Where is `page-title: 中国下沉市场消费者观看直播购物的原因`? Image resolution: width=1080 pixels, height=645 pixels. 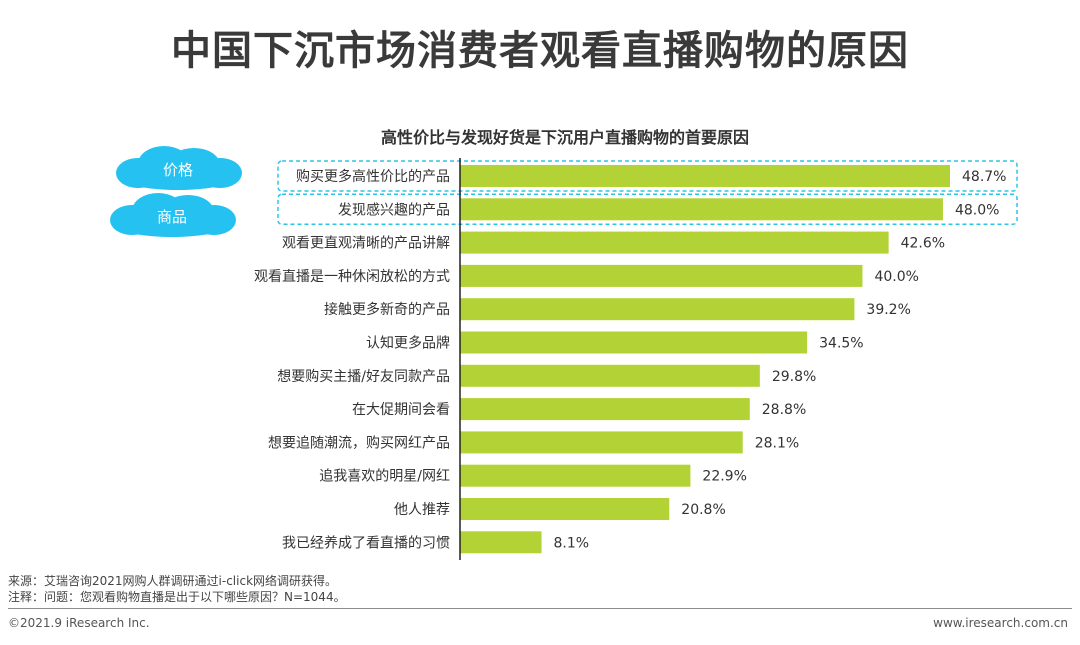
page-title: 中国下沉市场消费者观看直播购物的原因 is located at coordinates (540, 51).